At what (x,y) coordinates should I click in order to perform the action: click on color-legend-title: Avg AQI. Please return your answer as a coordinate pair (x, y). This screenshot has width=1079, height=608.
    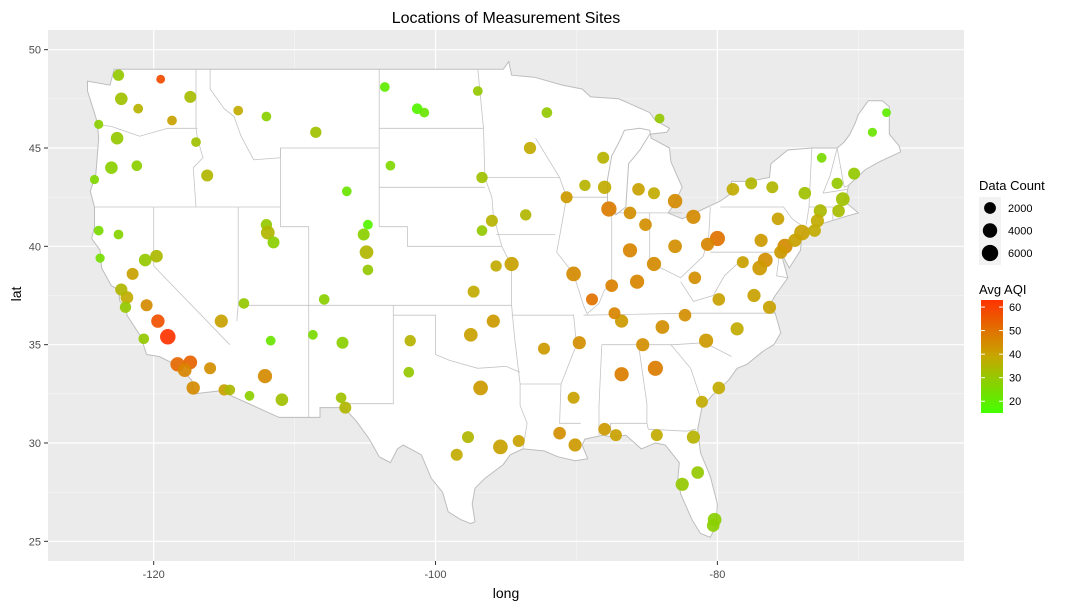
    Looking at the image, I should click on (1002, 289).